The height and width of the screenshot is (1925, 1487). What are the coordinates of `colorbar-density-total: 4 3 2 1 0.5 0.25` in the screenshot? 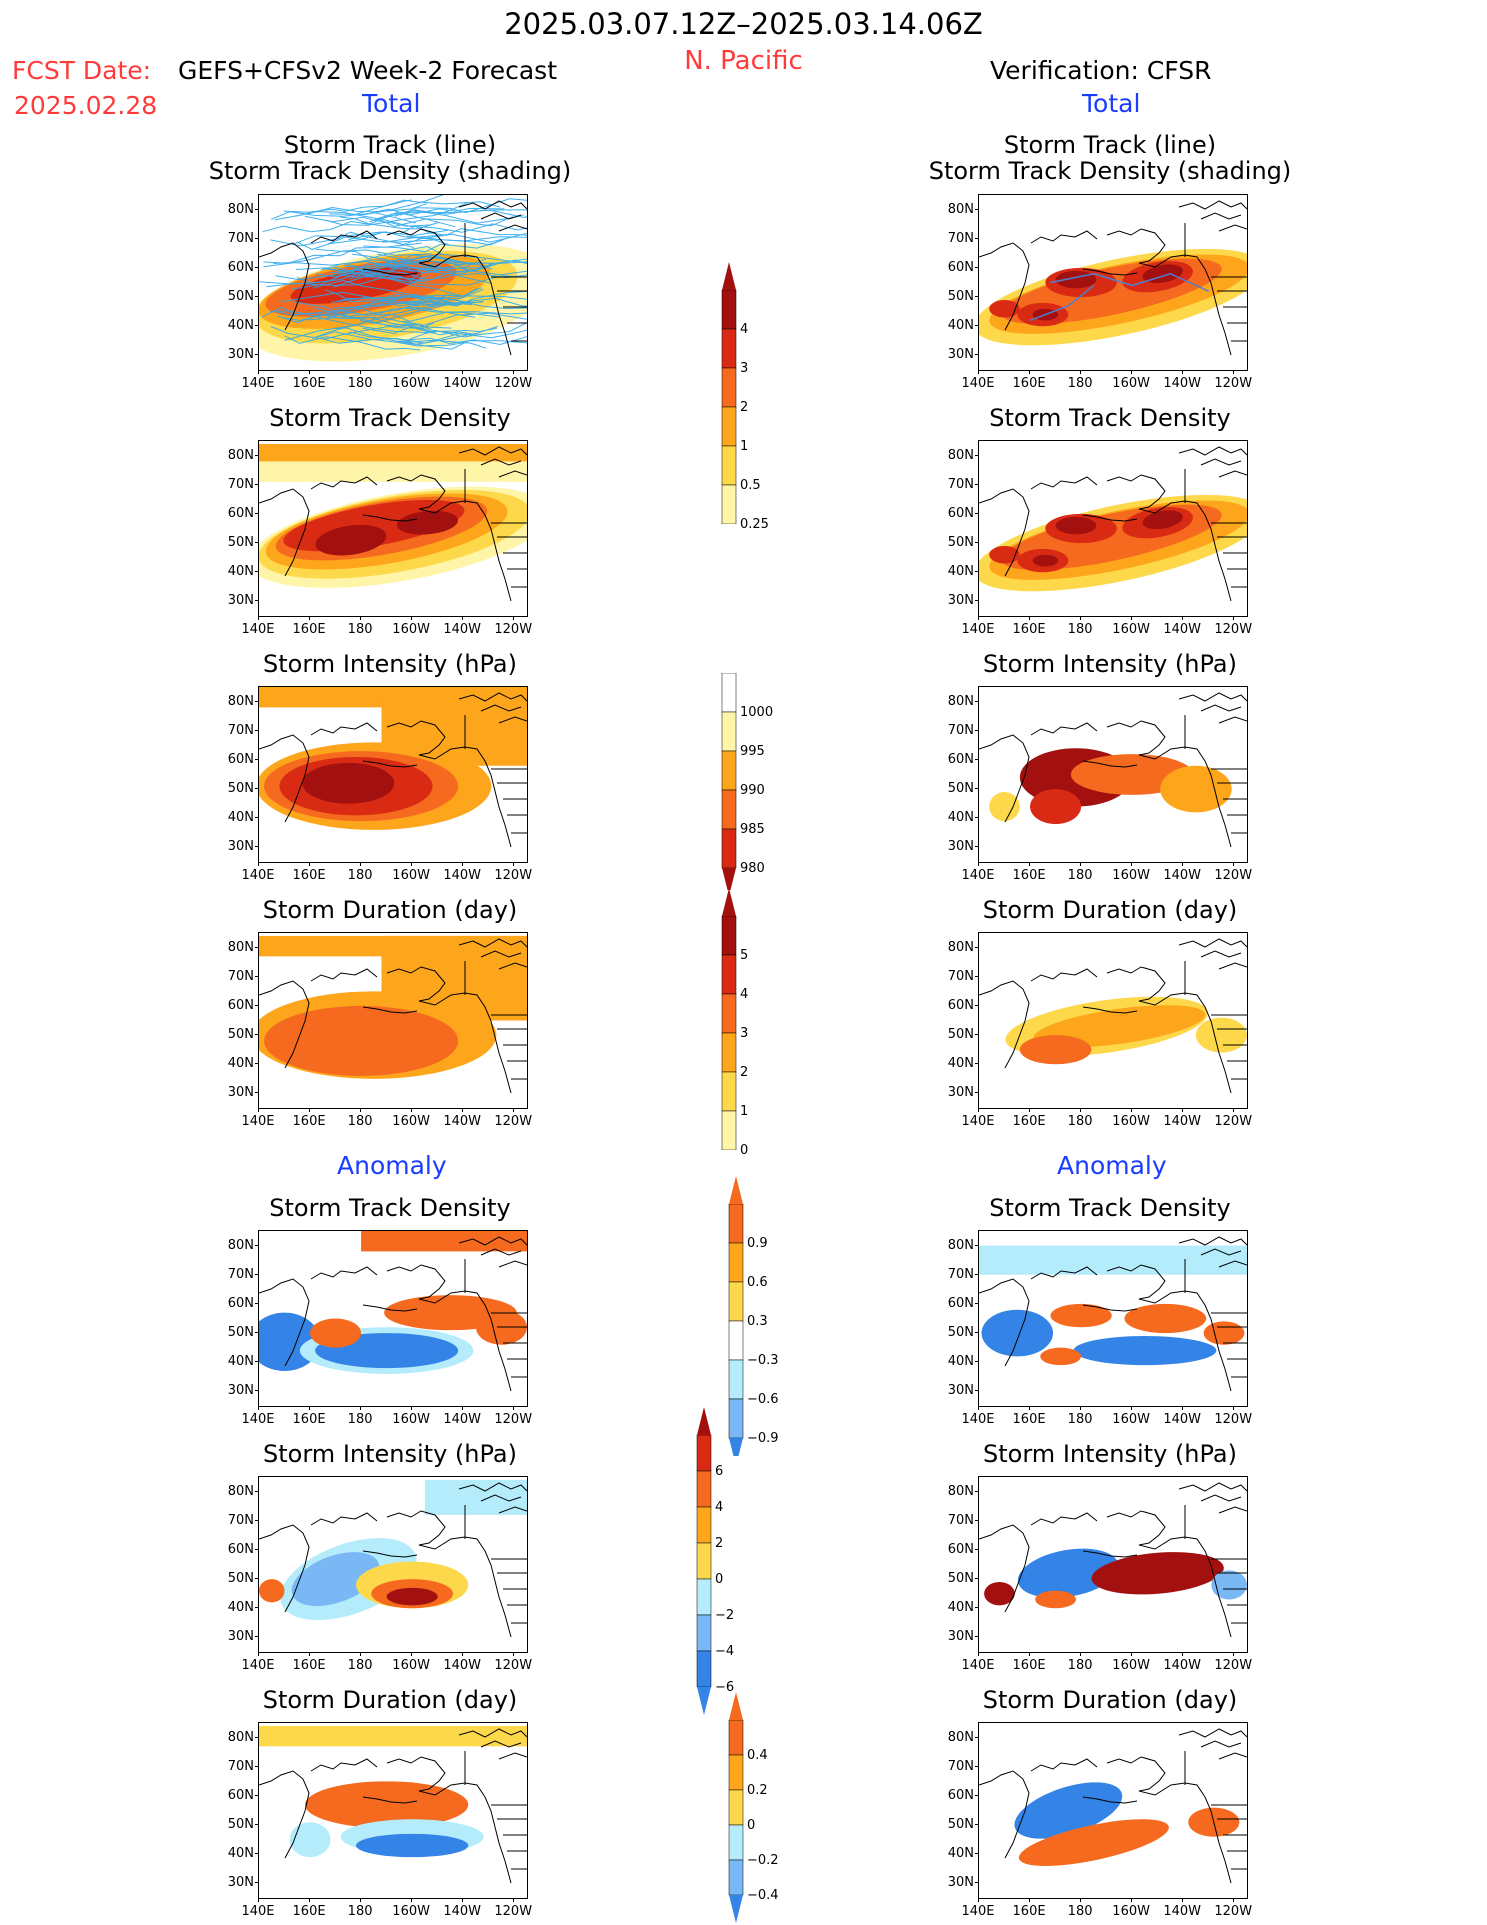 It's located at (745, 404).